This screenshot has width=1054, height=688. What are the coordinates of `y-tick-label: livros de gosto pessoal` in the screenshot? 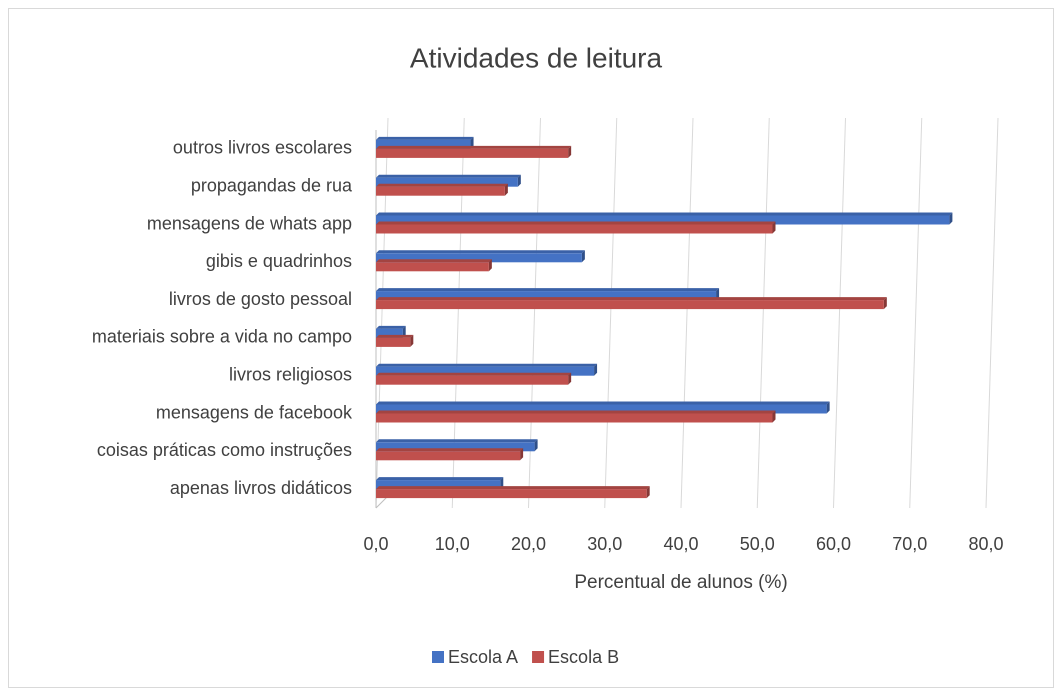 It's located at (260, 299).